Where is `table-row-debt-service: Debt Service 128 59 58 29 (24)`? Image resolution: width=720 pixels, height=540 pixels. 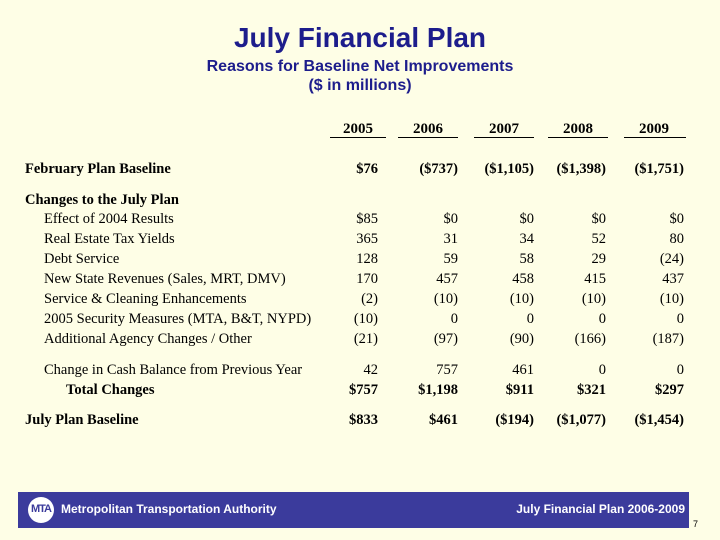 table-row-debt-service: Debt Service 128 59 58 29 (24) is located at coordinates (360, 261).